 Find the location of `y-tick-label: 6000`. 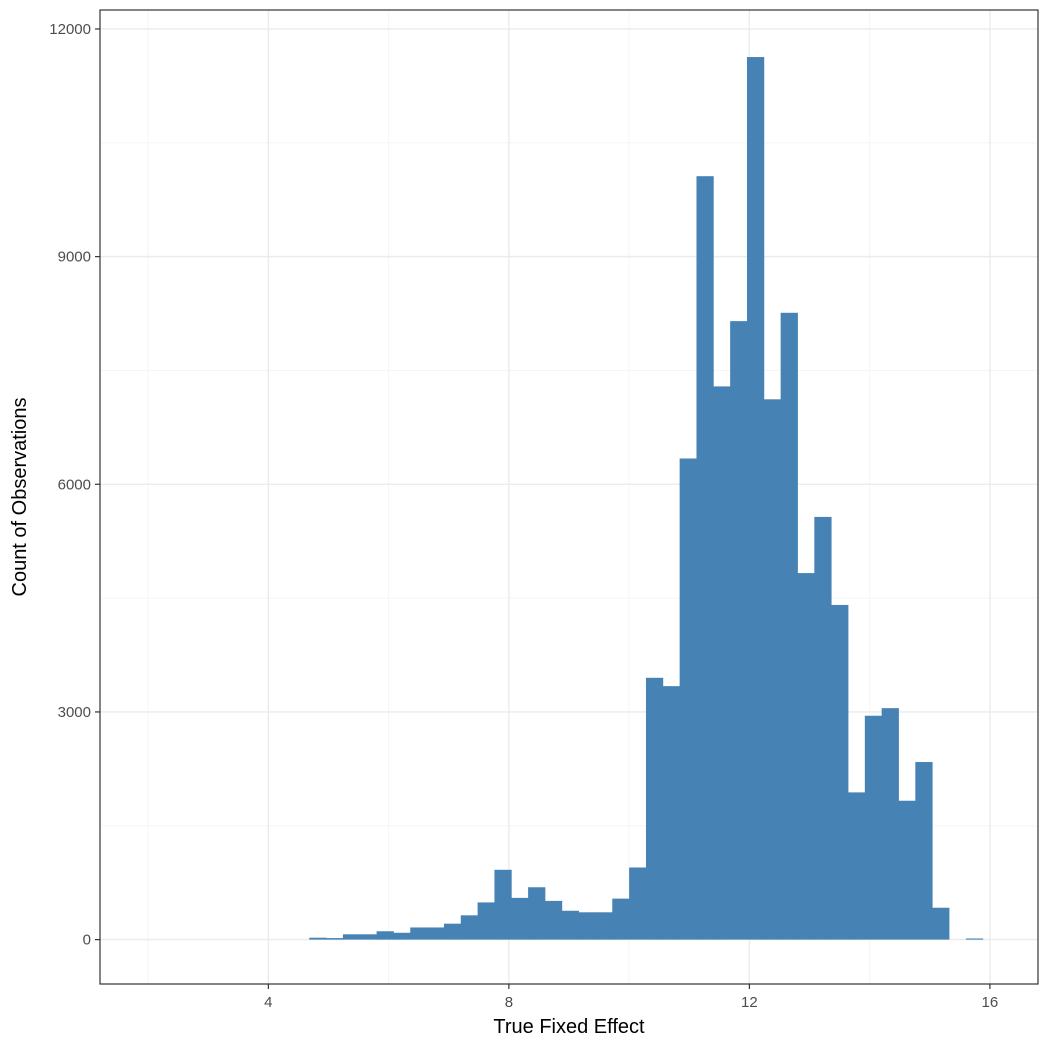

y-tick-label: 6000 is located at coordinates (74, 484).